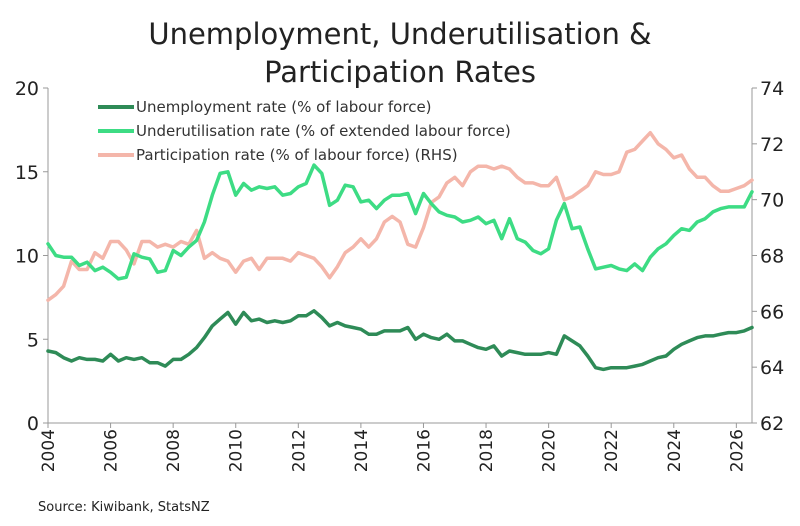 This screenshot has width=800, height=526. I want to click on x-tick-label: 2018, so click(487, 450).